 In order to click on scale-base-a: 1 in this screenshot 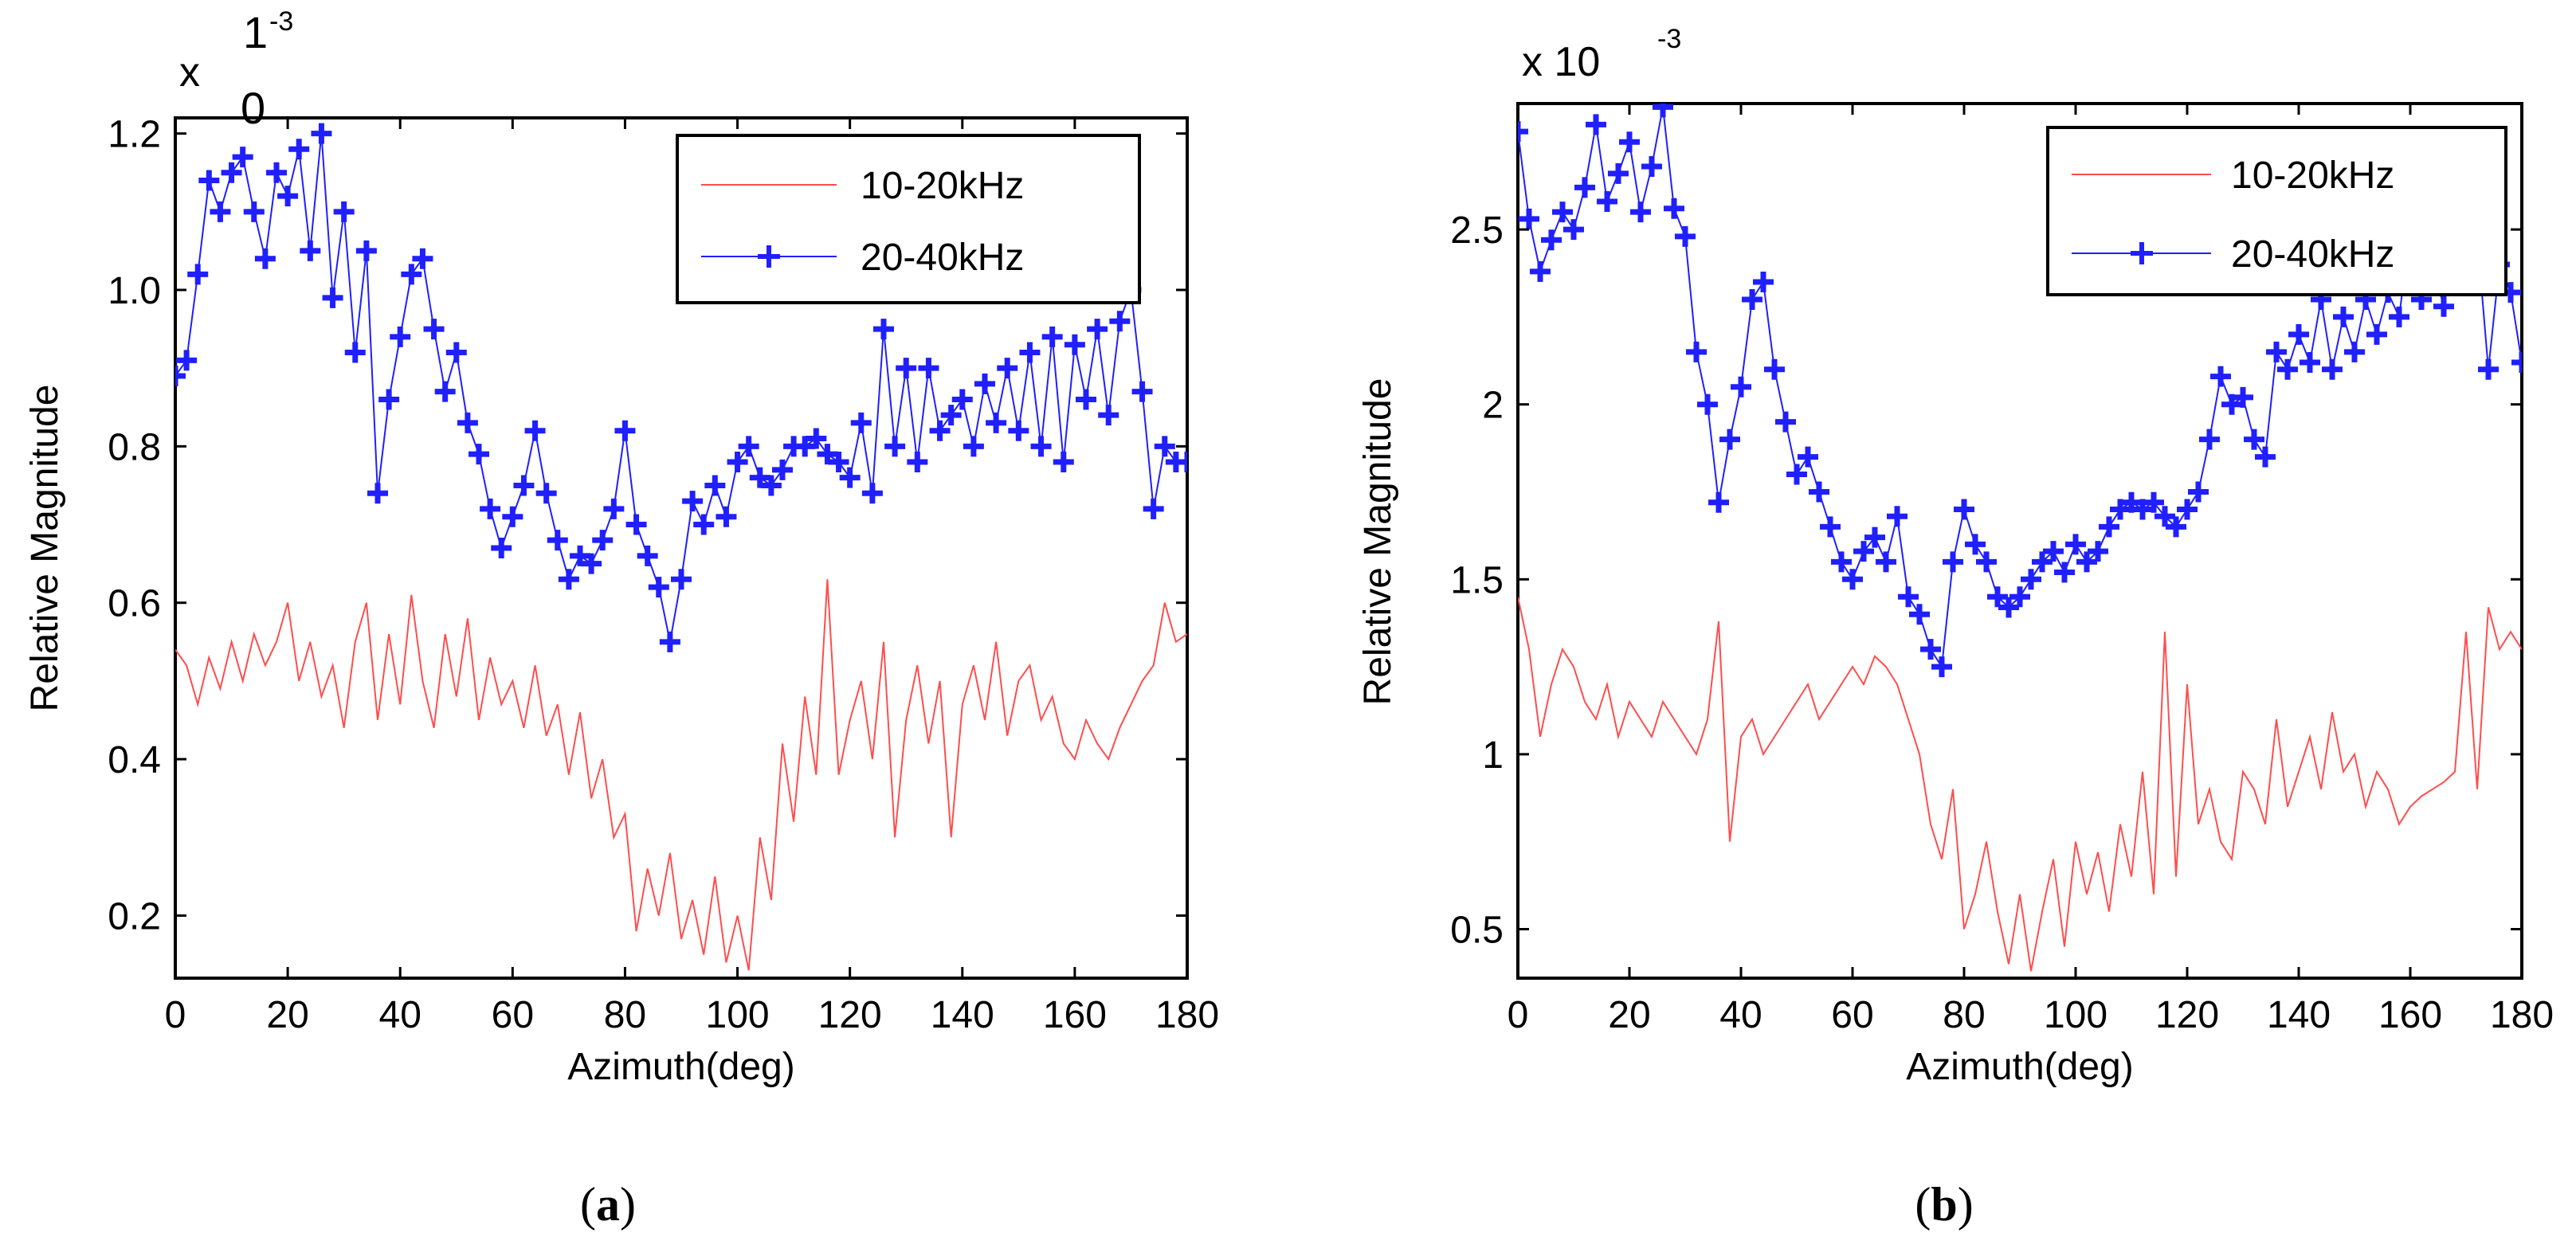, I will do `click(256, 32)`.